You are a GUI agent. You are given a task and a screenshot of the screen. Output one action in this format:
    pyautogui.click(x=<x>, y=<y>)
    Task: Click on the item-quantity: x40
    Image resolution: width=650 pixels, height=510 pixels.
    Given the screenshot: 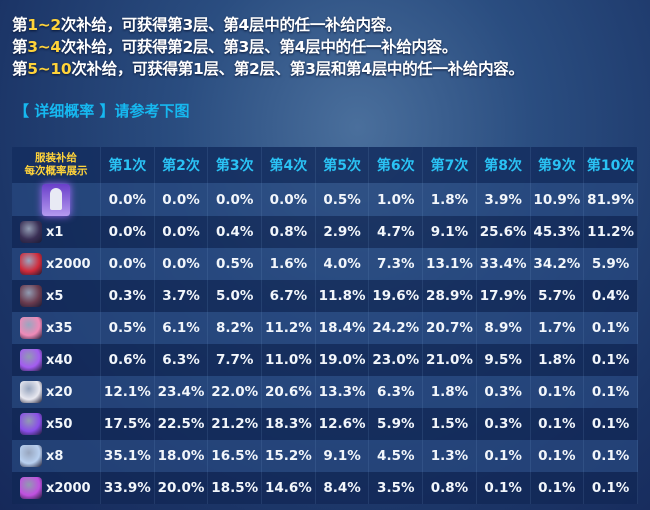 What is the action you would take?
    pyautogui.click(x=59, y=360)
    